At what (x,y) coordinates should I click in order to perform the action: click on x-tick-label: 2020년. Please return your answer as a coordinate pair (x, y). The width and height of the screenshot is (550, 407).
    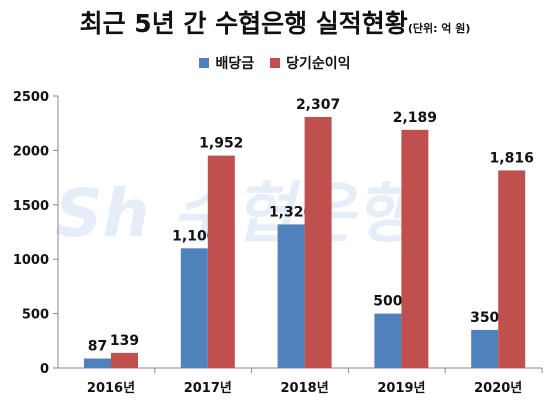
    Looking at the image, I should click on (498, 388).